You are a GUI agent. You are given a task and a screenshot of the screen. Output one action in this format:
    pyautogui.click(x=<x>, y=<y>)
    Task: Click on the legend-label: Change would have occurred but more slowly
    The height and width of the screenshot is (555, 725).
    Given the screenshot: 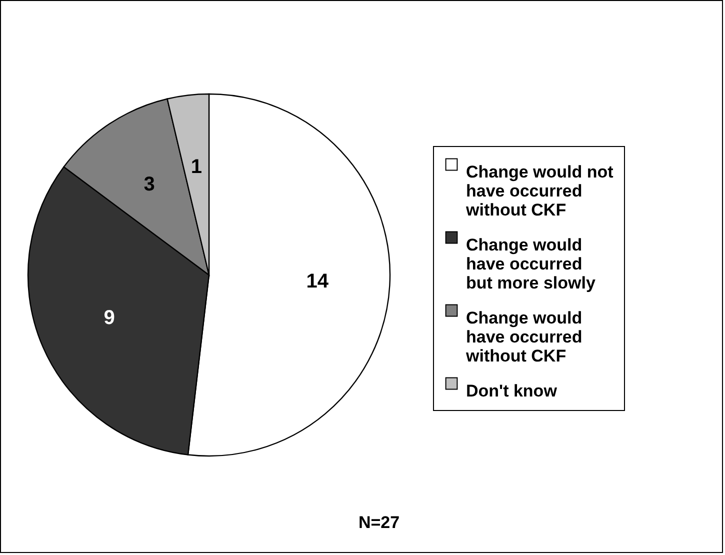 What is the action you would take?
    pyautogui.click(x=531, y=264)
    